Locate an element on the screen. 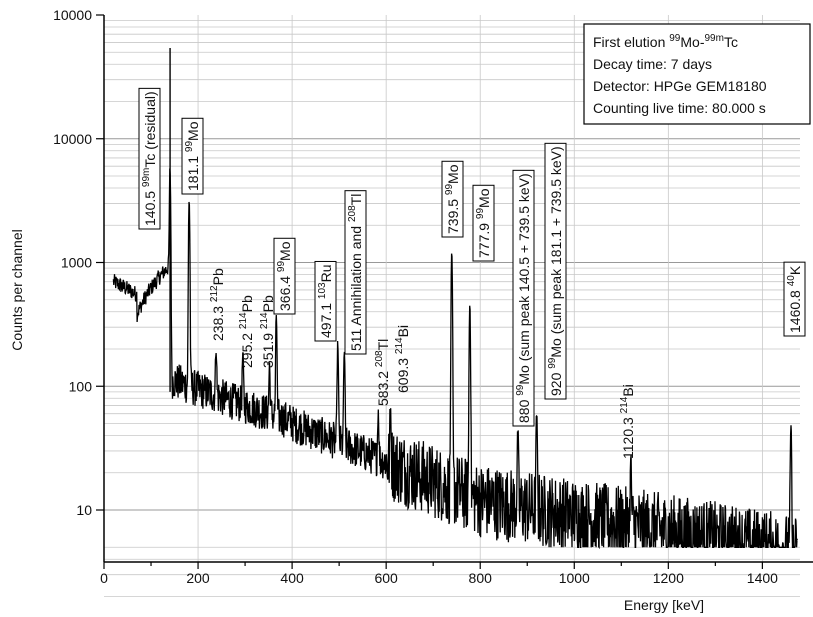 The height and width of the screenshot is (617, 813). peak-label-text: 739.5 99Mo is located at coordinates (452, 199).